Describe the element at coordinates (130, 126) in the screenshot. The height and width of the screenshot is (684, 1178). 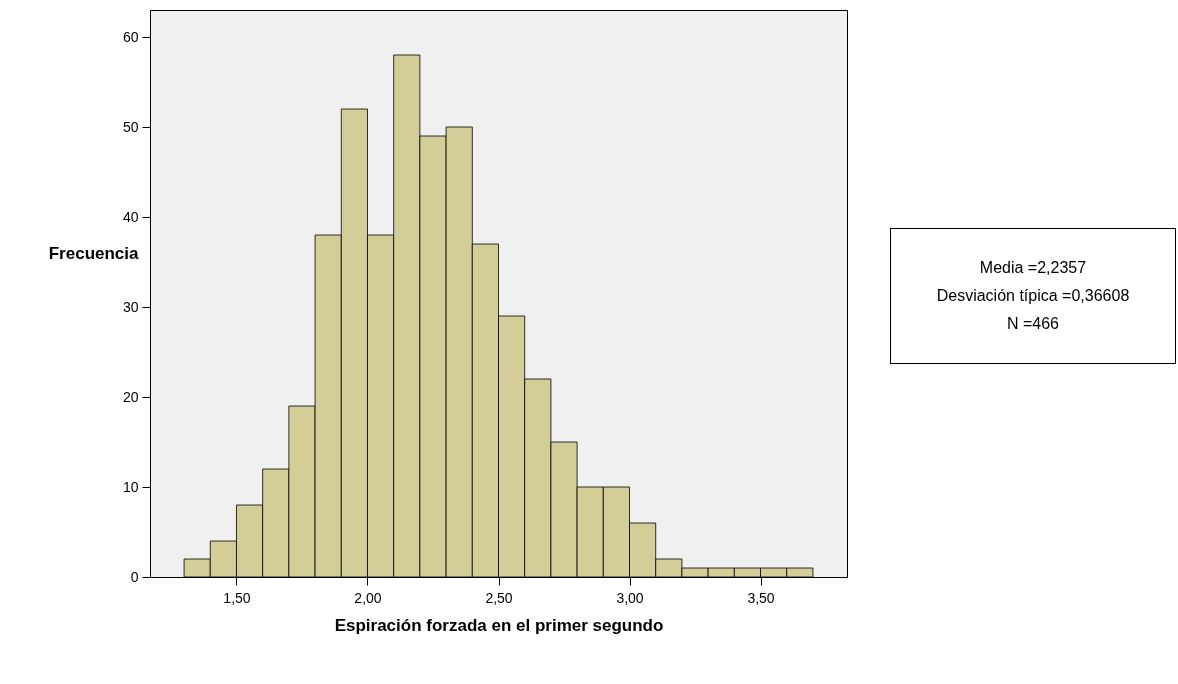
I see `y-tick-label: 50` at that location.